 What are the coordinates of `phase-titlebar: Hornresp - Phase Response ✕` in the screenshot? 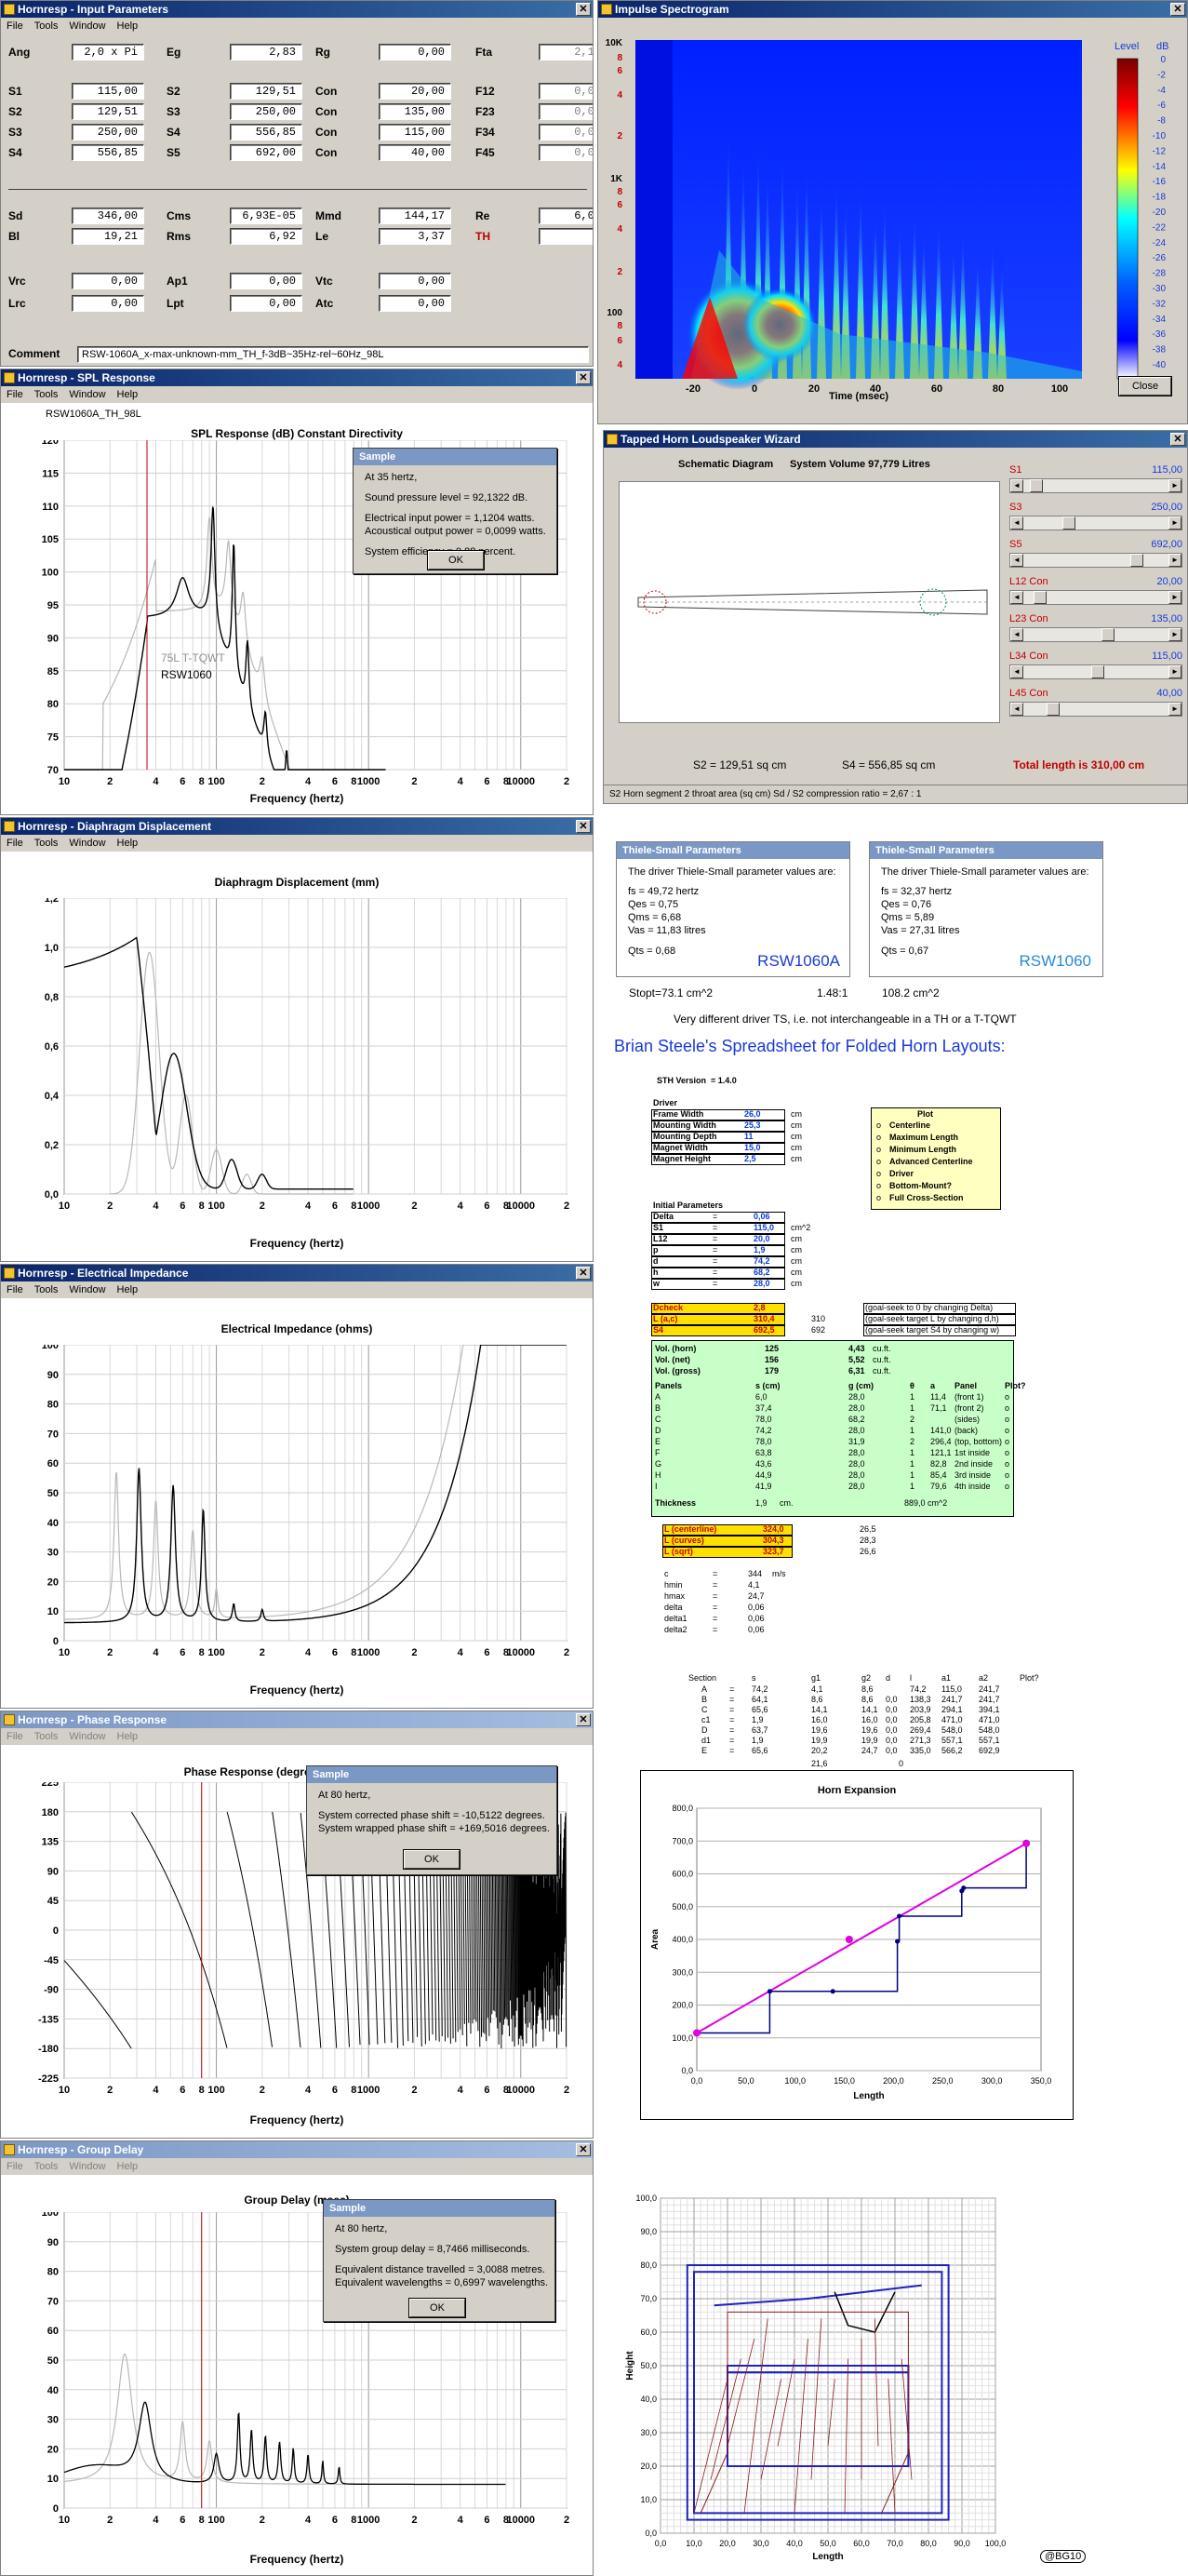 It's located at (297, 1719).